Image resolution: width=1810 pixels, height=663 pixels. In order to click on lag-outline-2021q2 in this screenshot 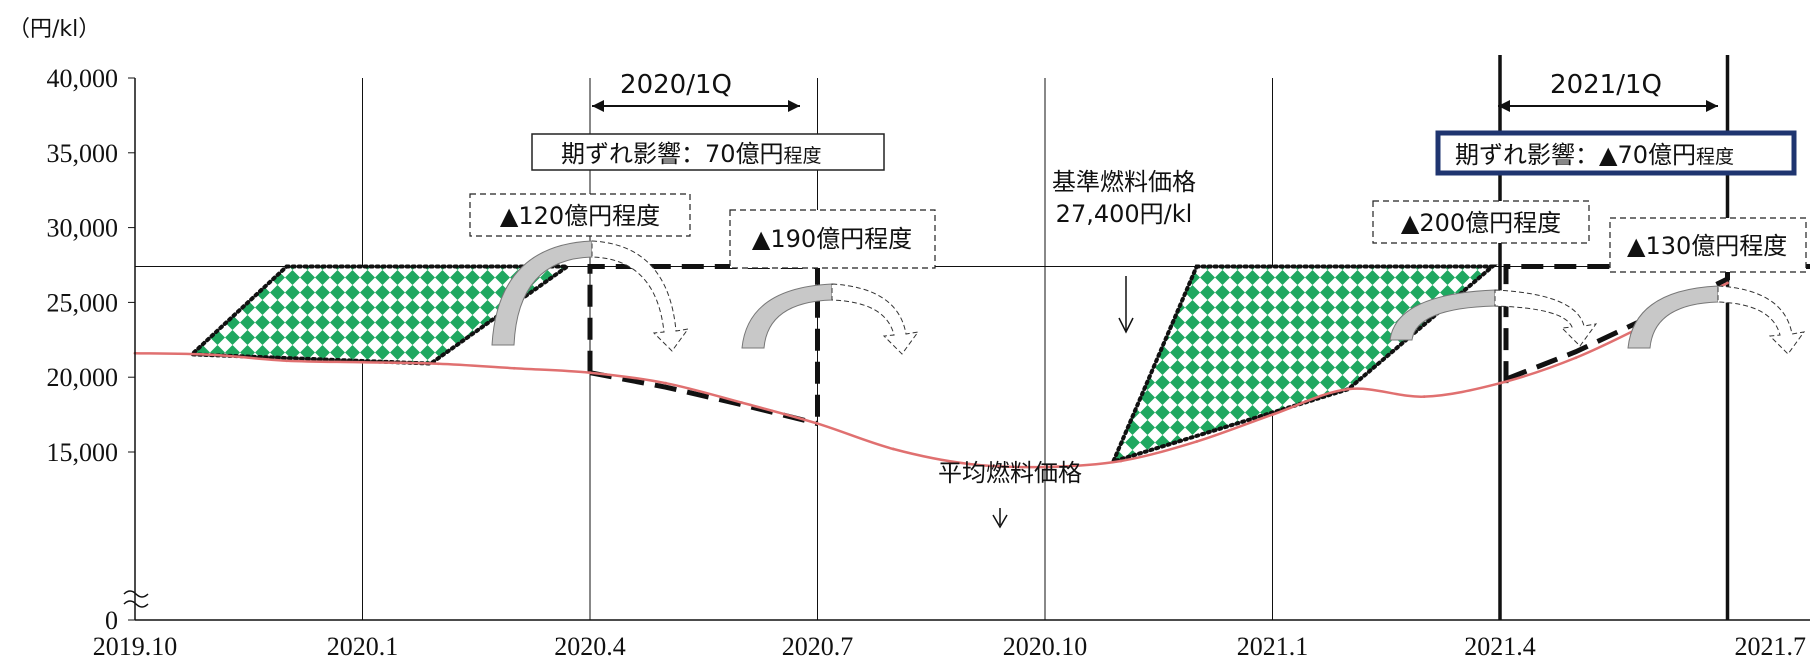, I will do `click(1616, 323)`.